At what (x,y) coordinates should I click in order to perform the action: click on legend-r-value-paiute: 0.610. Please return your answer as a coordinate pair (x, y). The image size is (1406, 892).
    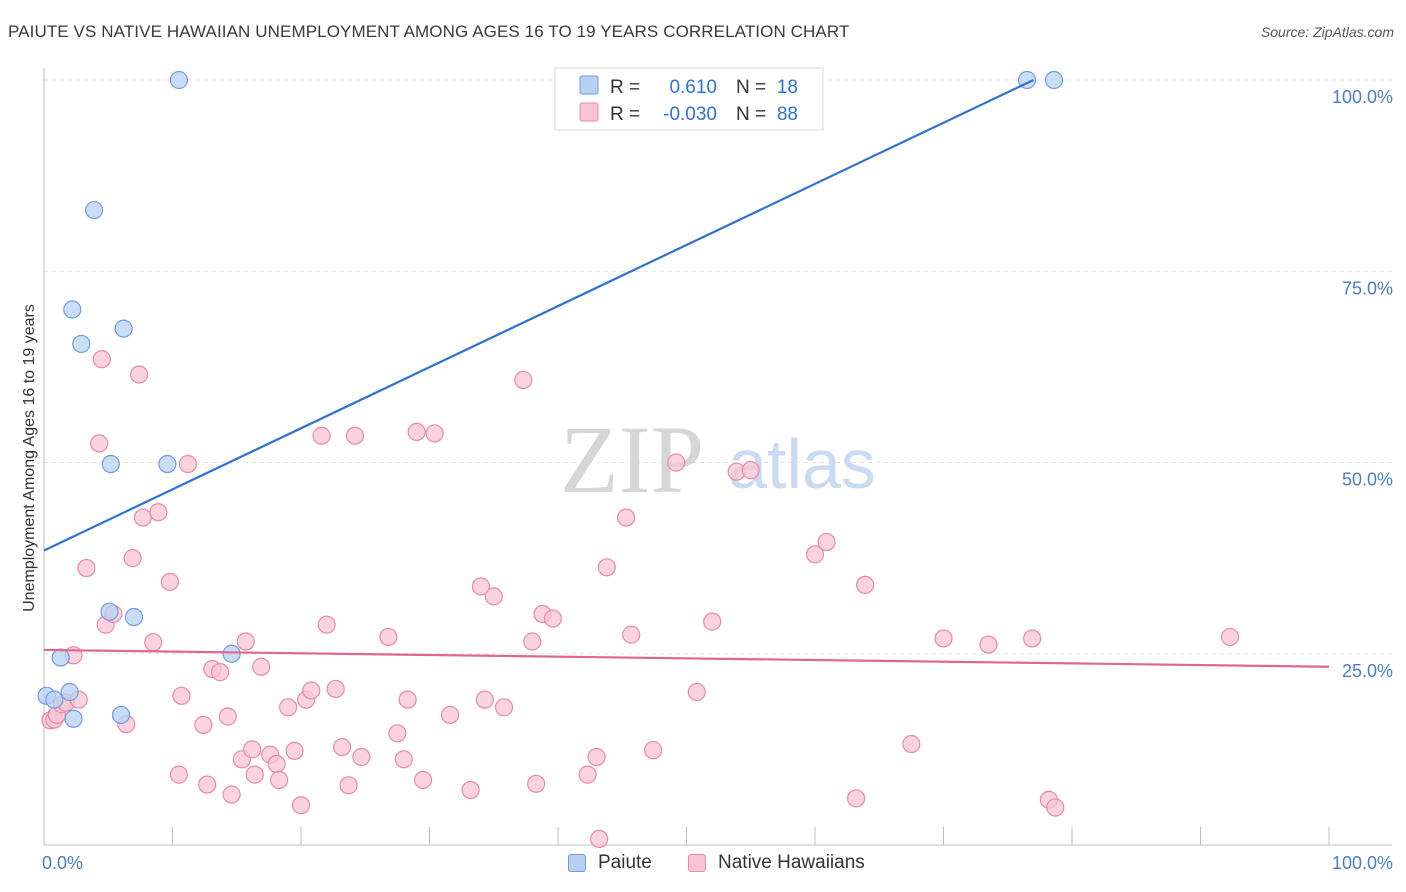
    Looking at the image, I should click on (693, 87).